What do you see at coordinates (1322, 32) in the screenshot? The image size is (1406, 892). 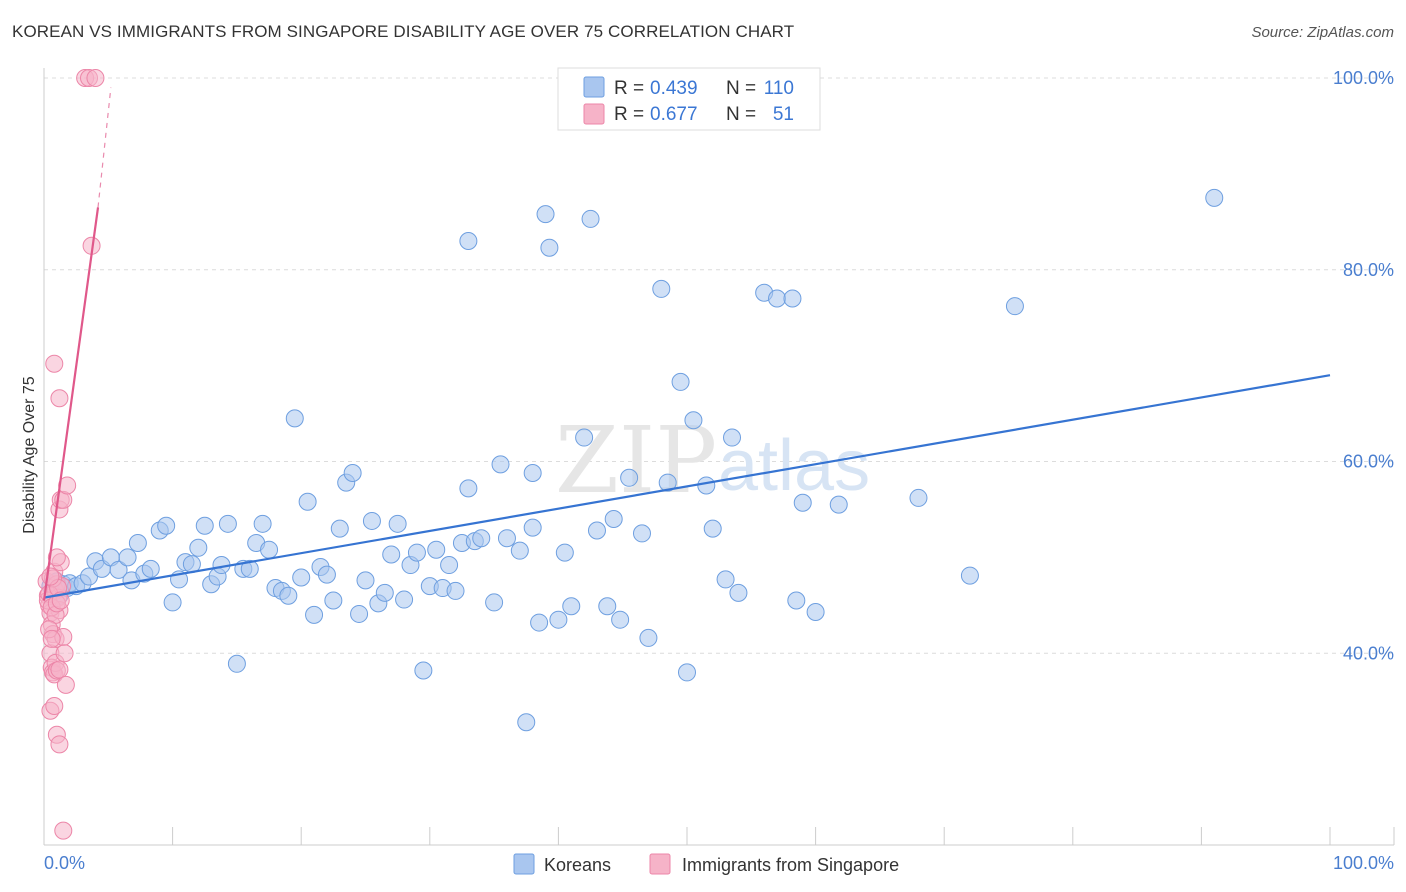 I see `chart-source: Source: ZipAtlas.com` at bounding box center [1322, 32].